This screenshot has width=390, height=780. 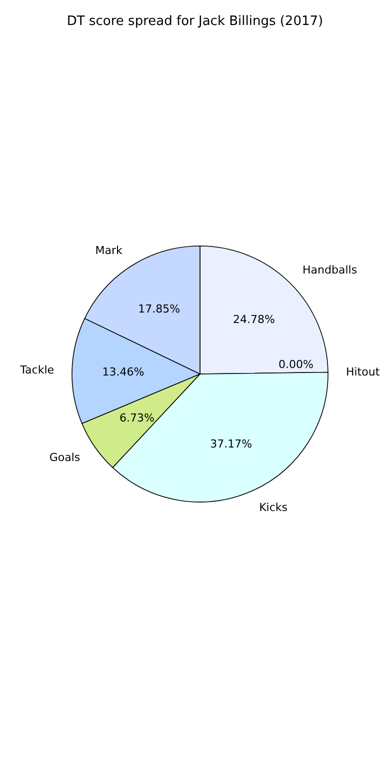 What do you see at coordinates (273, 507) in the screenshot?
I see `slice-label: Kicks` at bounding box center [273, 507].